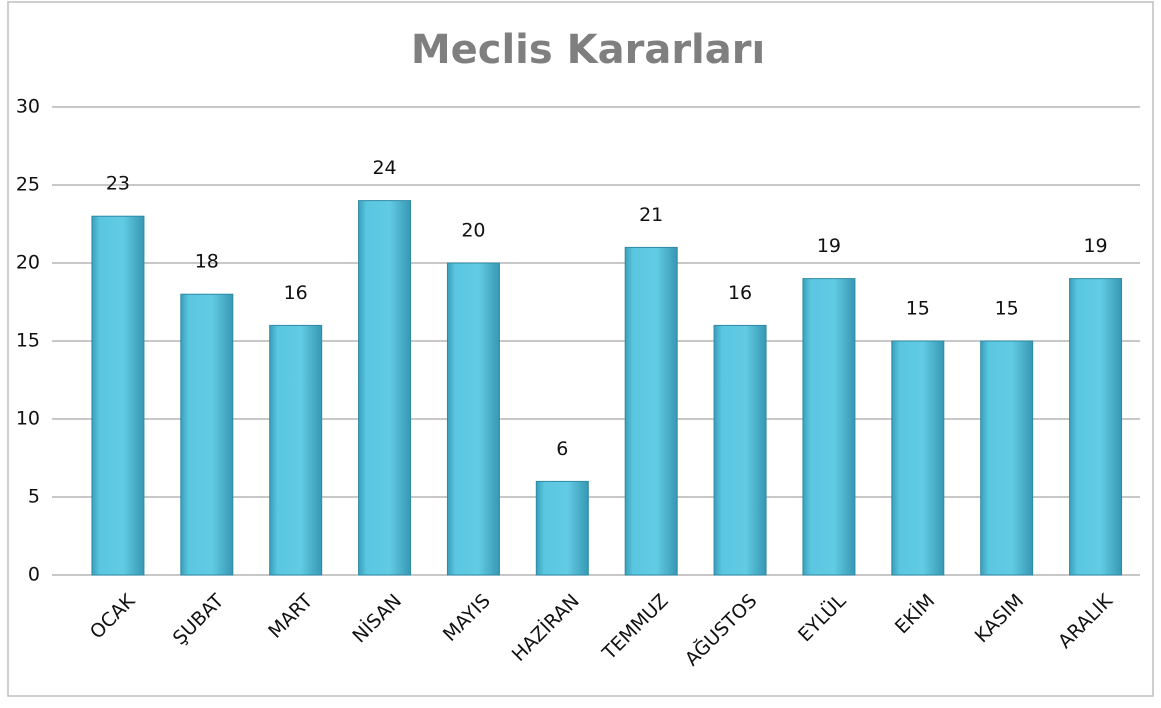 This screenshot has width=1161, height=708. I want to click on y-tick-label: 5, so click(34, 497).